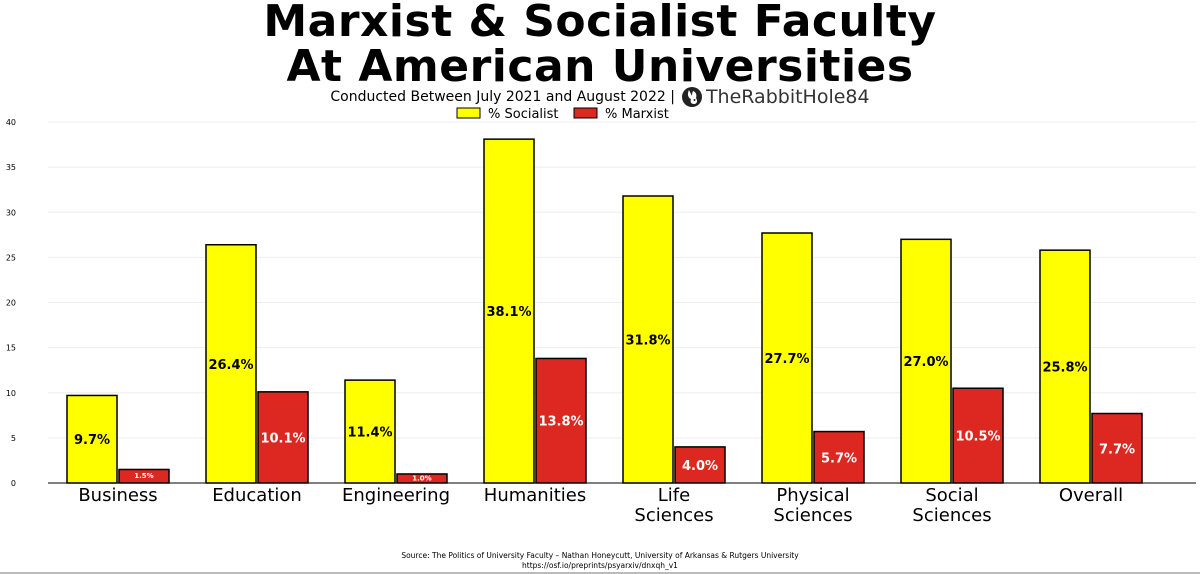 This screenshot has height=574, width=1200. Describe the element at coordinates (11, 257) in the screenshot. I see `y-tick-label: 25` at that location.